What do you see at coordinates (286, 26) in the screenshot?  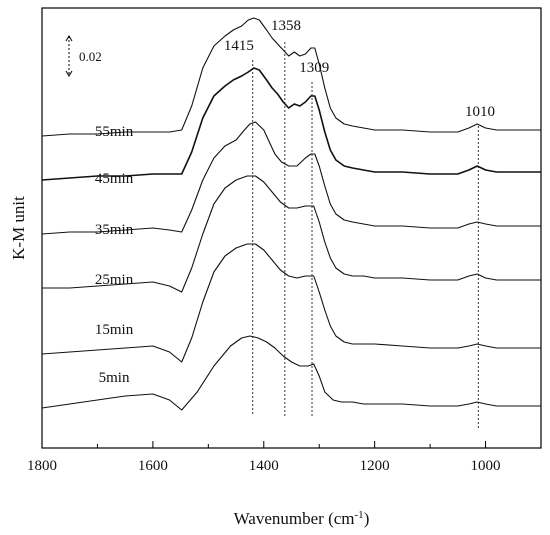 I see `peak-label-1358: 1358` at bounding box center [286, 26].